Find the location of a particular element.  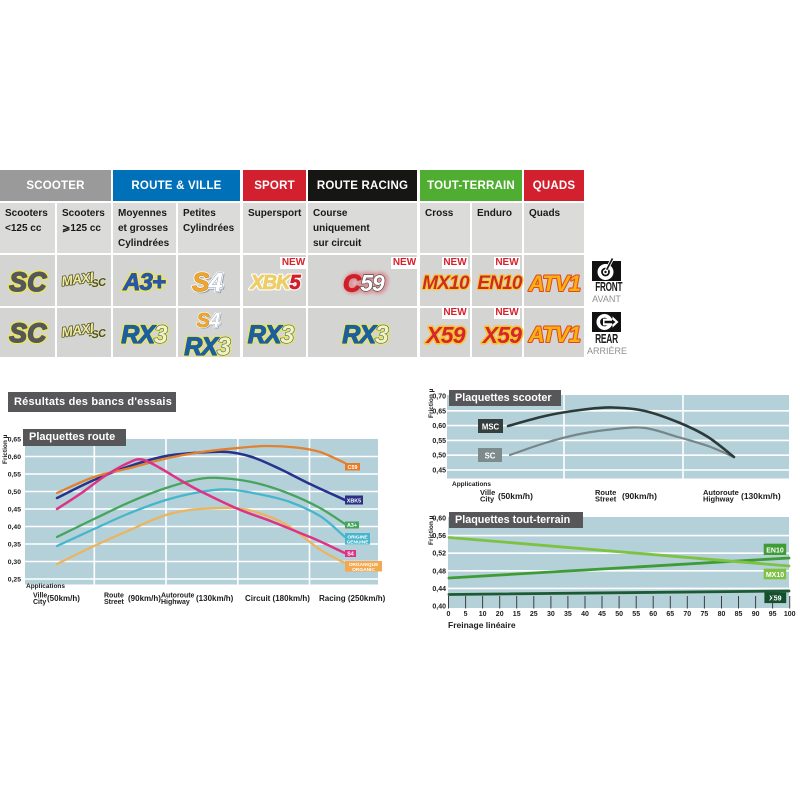

svg-text: ORIGINE is located at coordinates (357, 537).